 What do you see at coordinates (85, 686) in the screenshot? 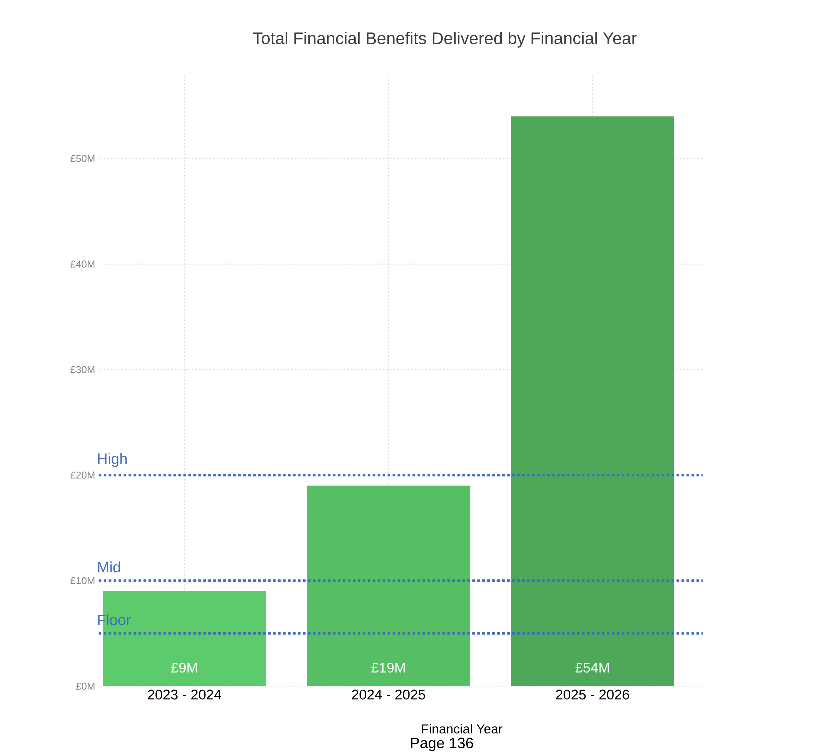
I see `y-tick-label: £0M` at bounding box center [85, 686].